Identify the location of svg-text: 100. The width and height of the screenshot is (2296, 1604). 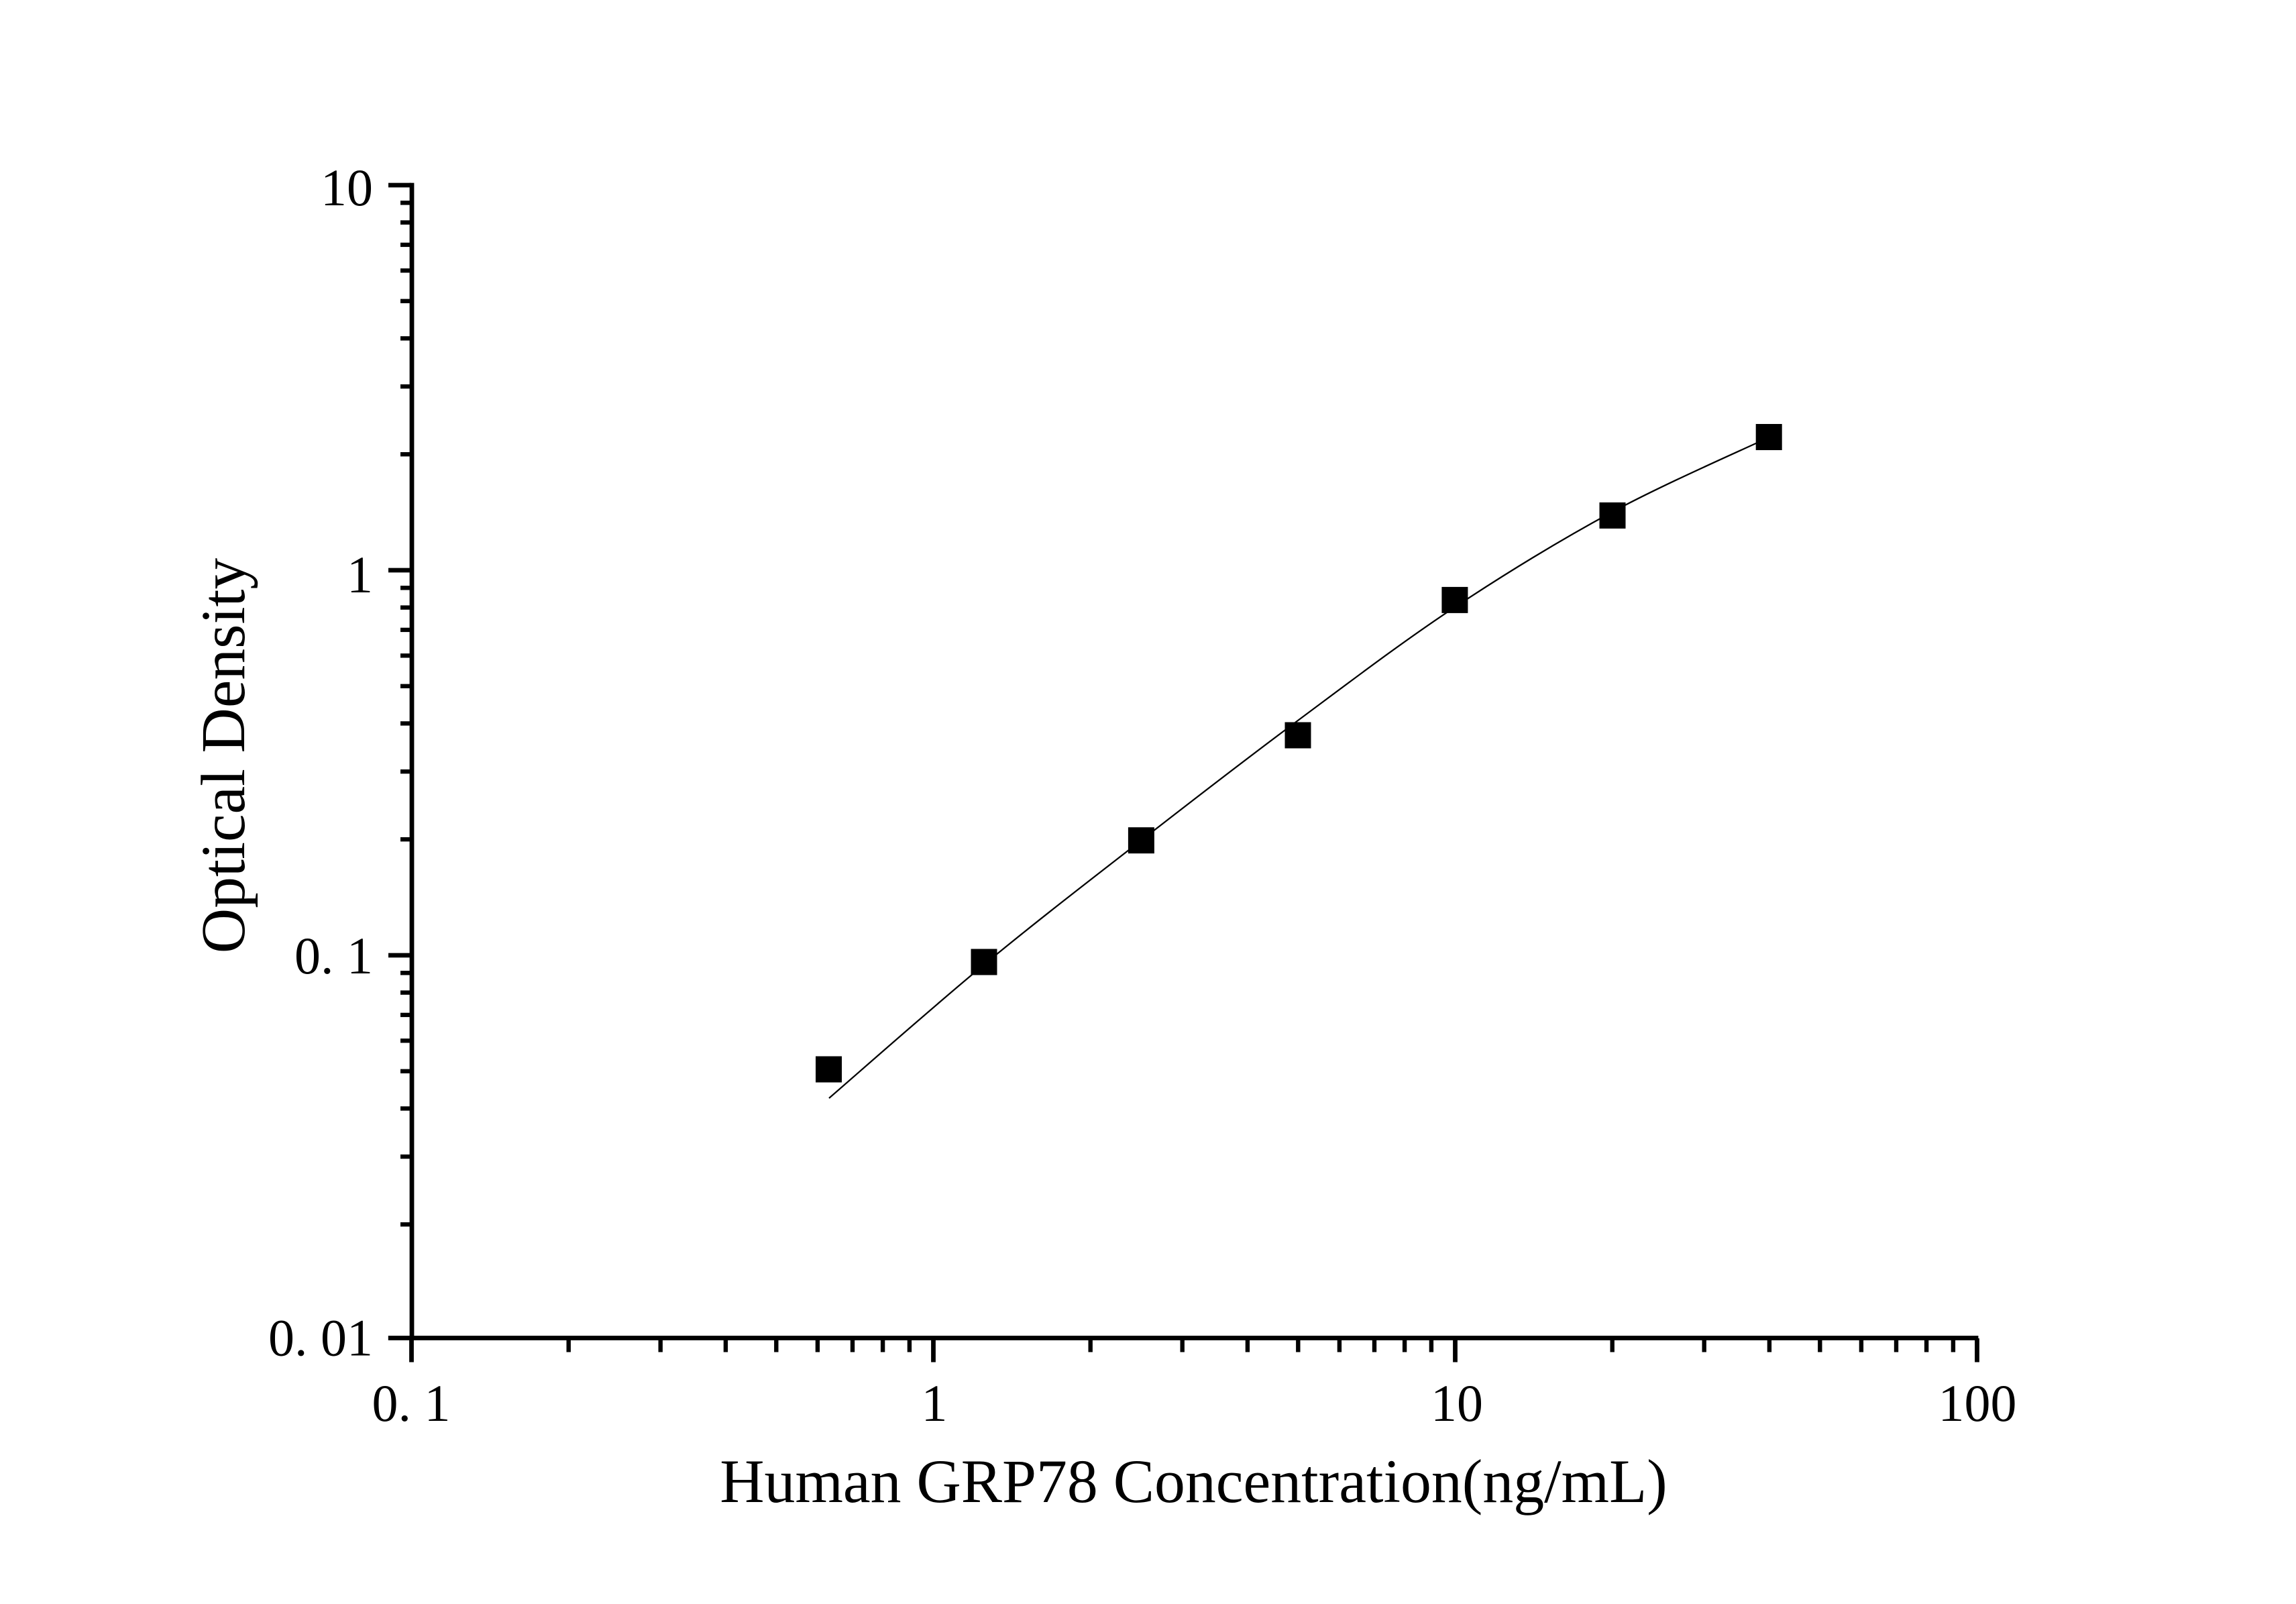
(1977, 1403).